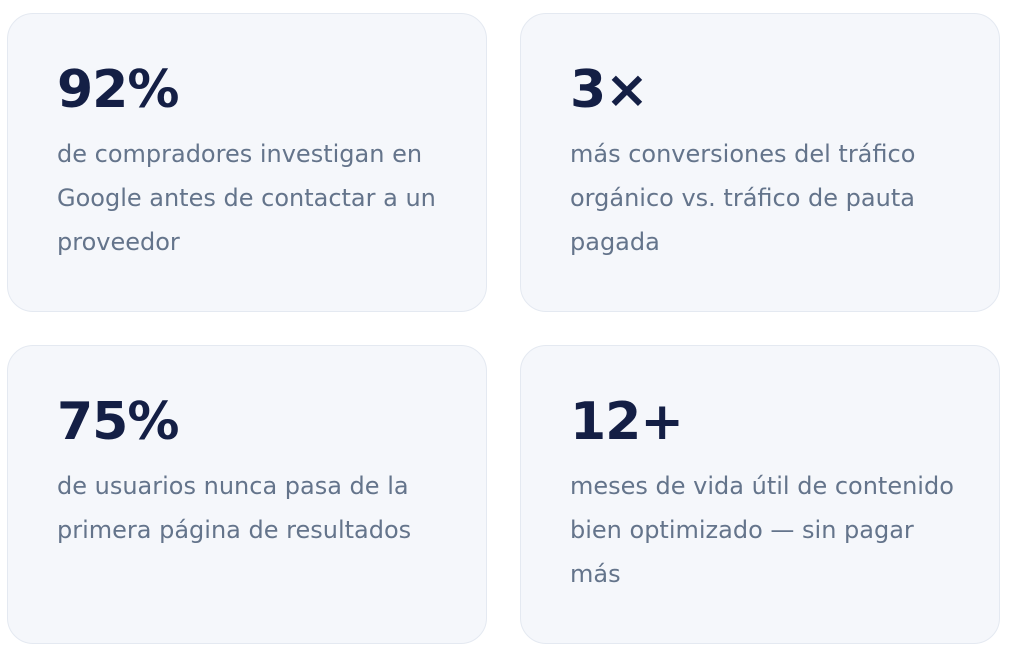 This screenshot has width=1014, height=652. Describe the element at coordinates (118, 90) in the screenshot. I see `stat-value: 92%` at that location.